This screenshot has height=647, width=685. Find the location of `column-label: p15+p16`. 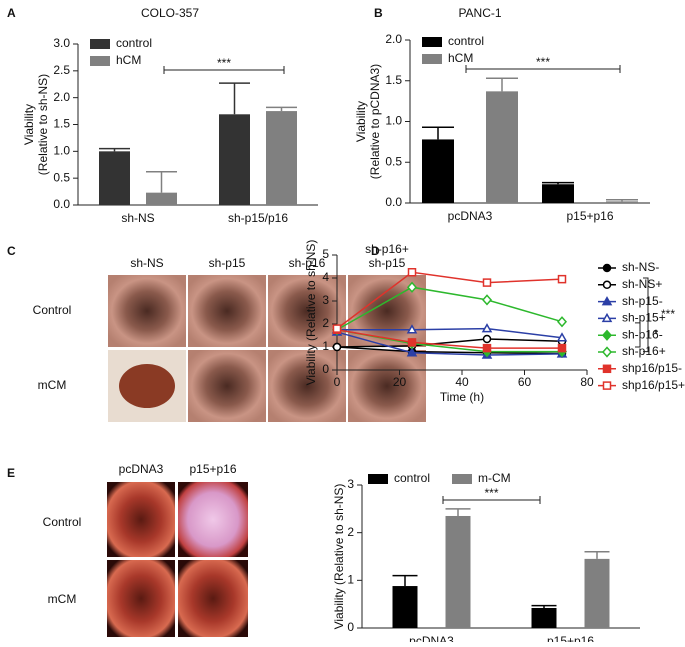

column-label: p15+p16 is located at coordinates (212, 469).